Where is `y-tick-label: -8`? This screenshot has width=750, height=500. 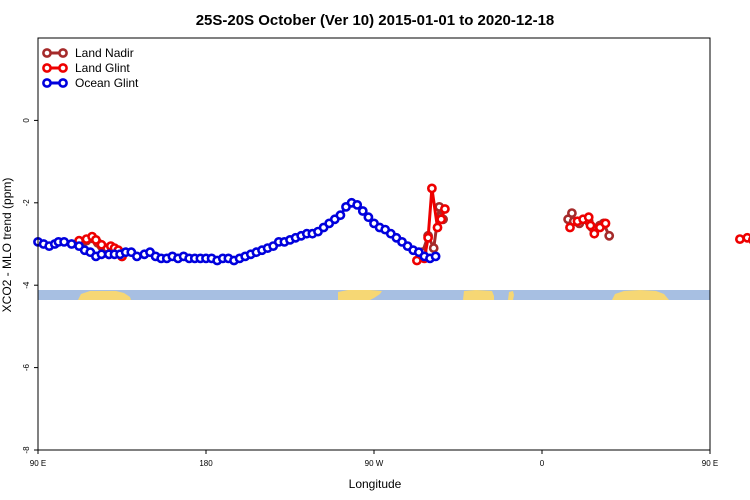
y-tick-label: -8 is located at coordinates (26, 450).